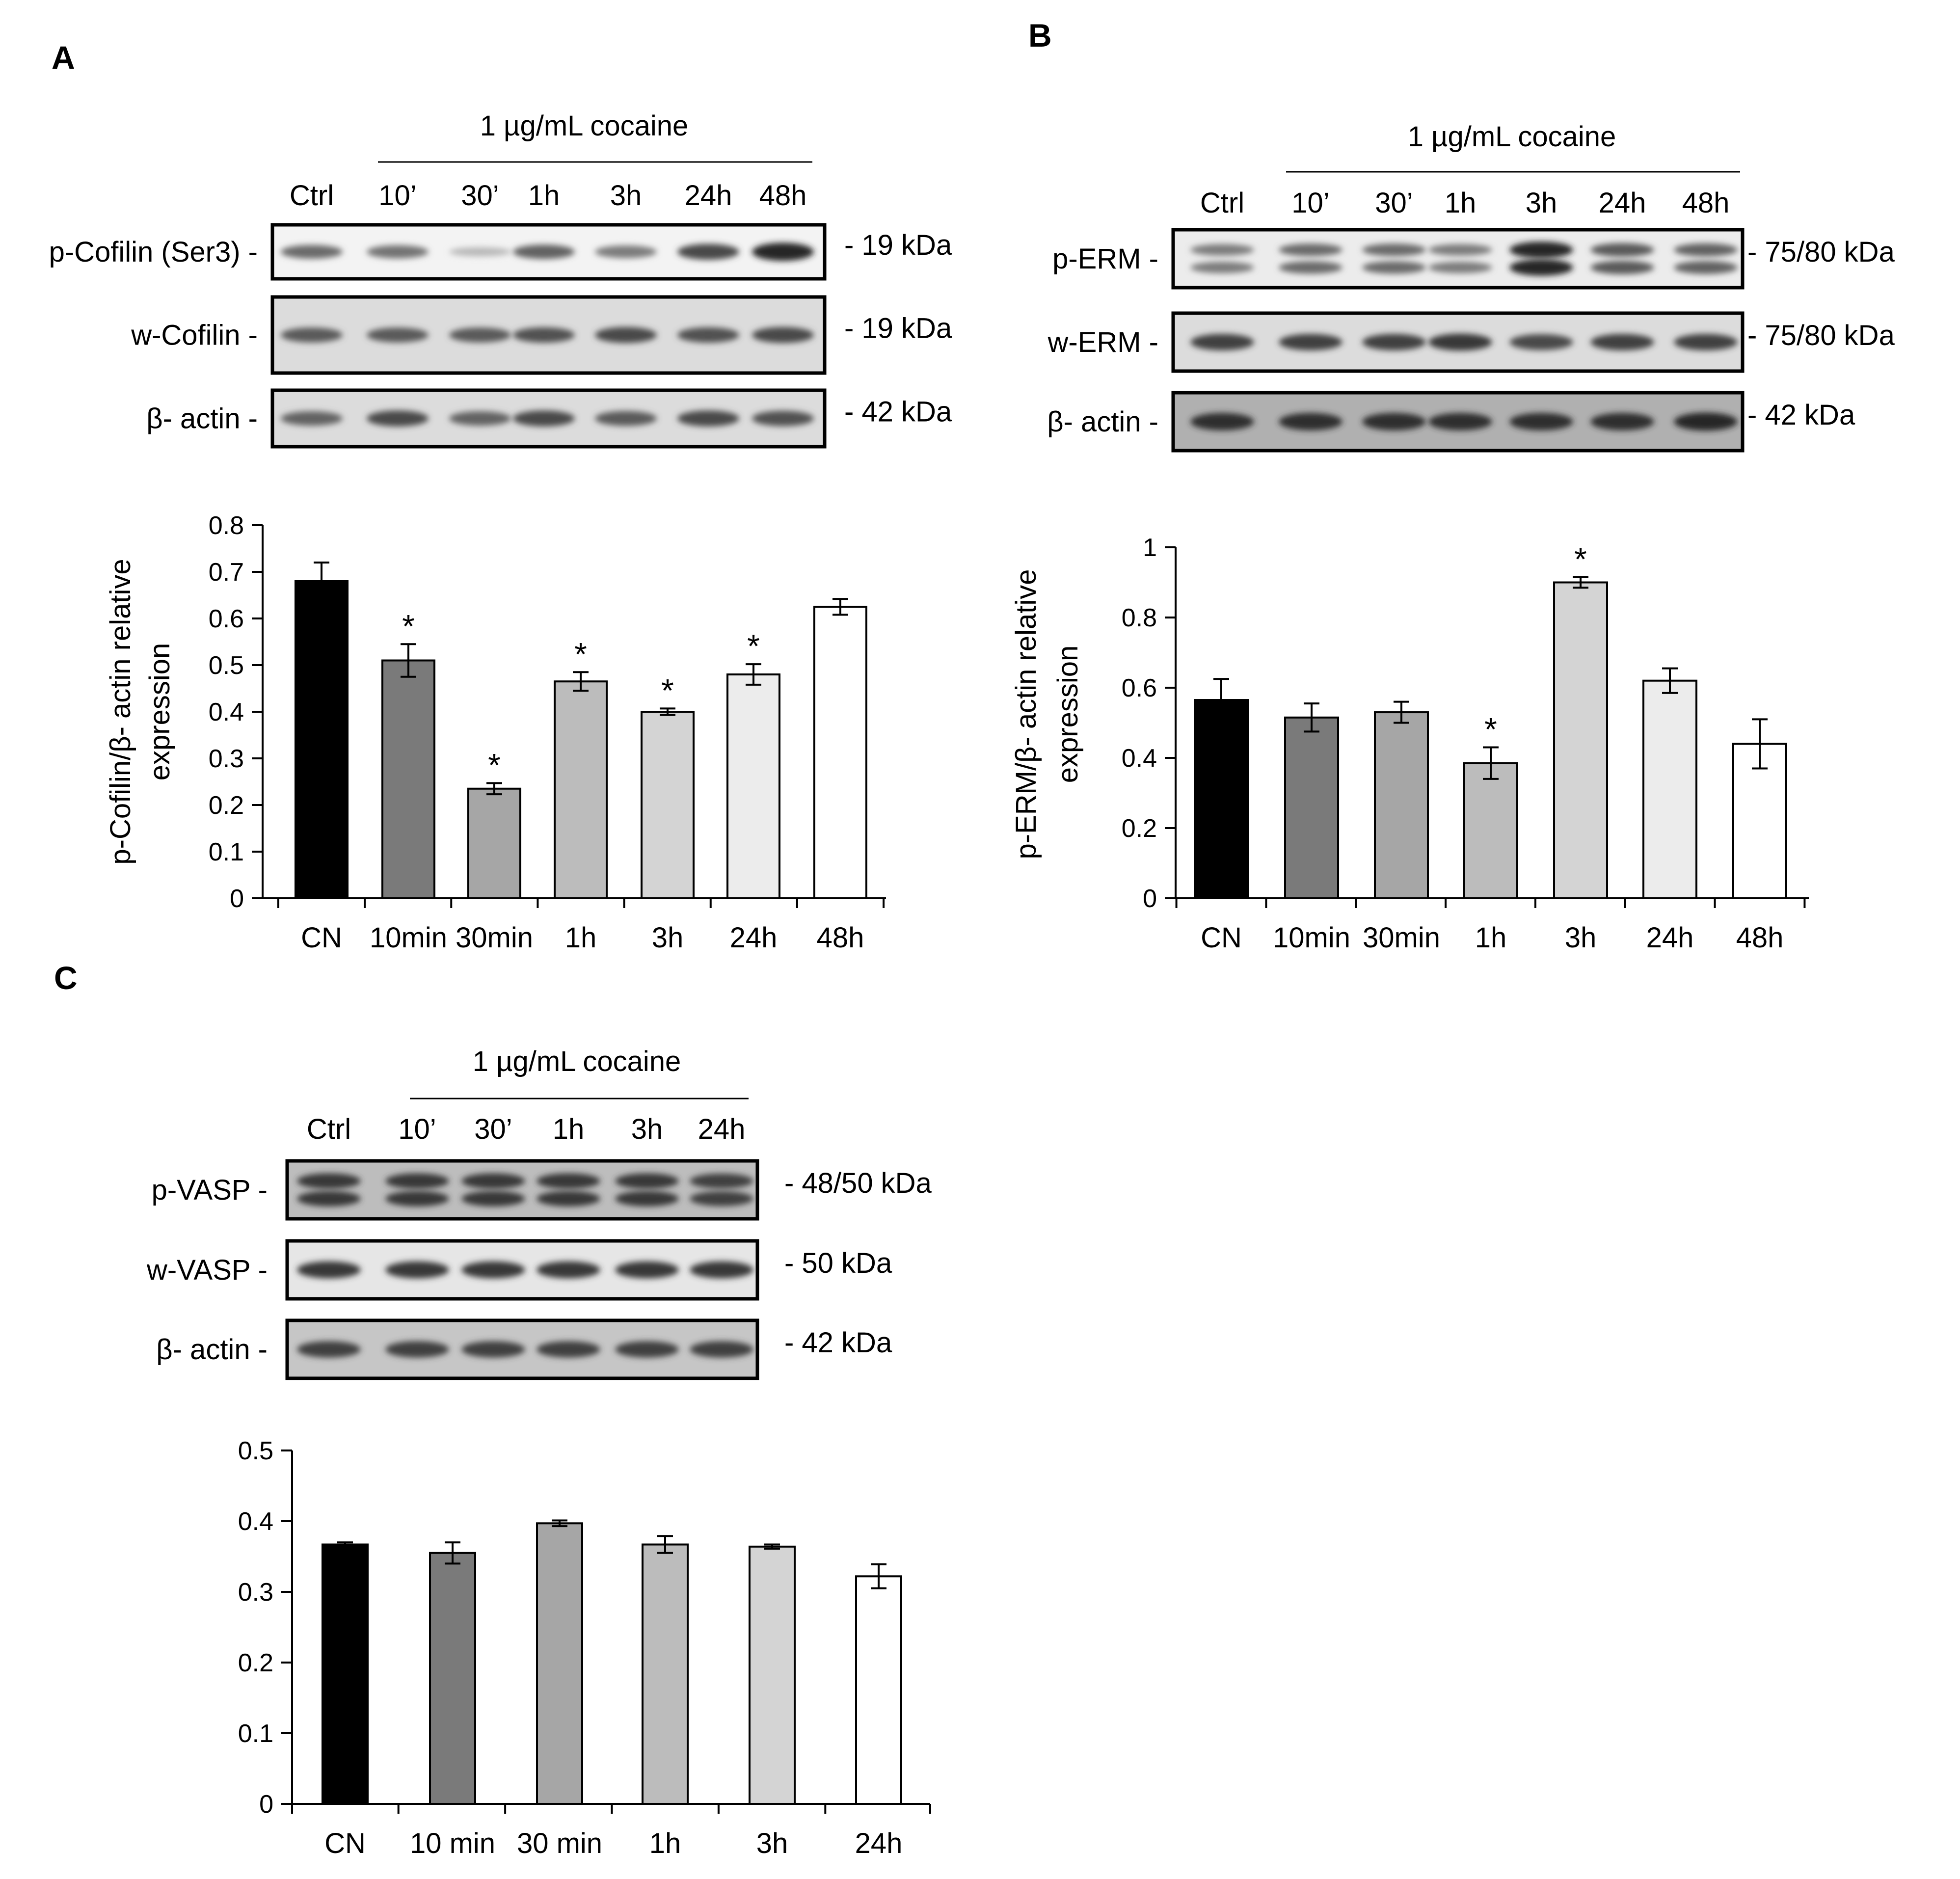  Describe the element at coordinates (480, 196) in the screenshot. I see `lane-label: 30’` at that location.